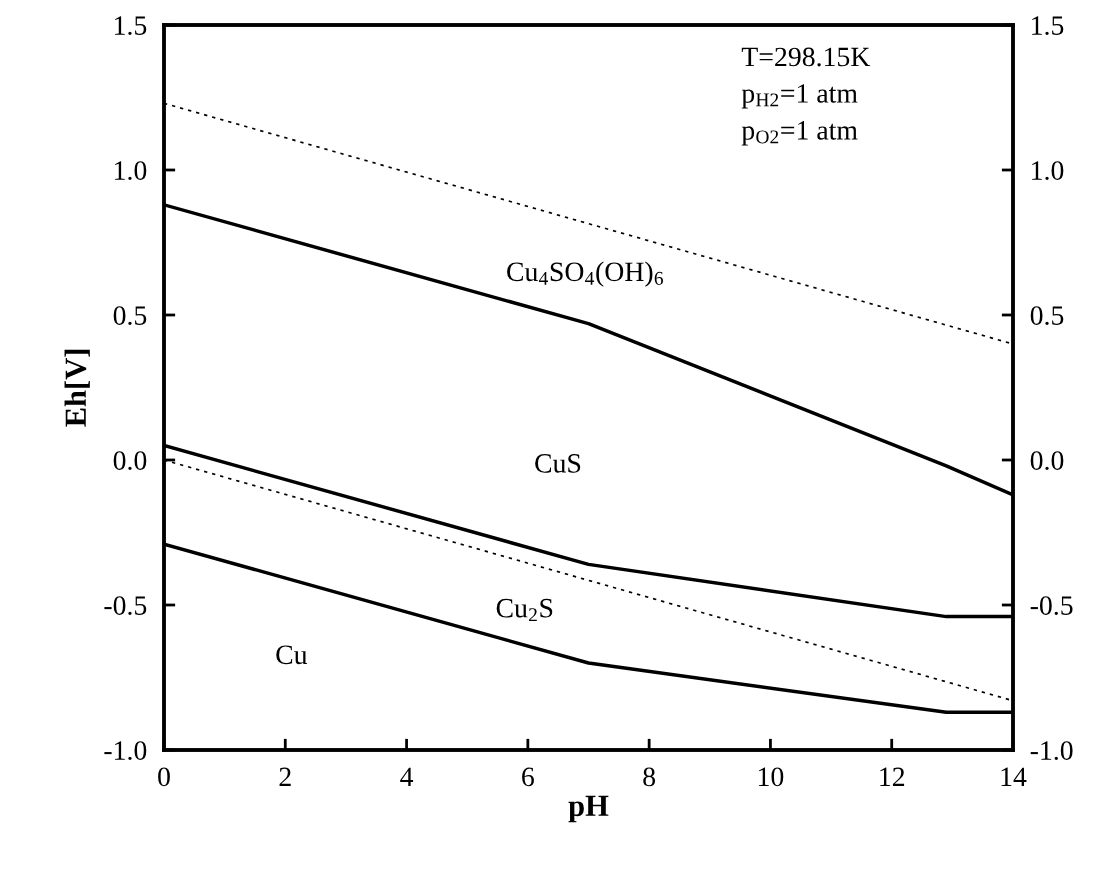  I want to click on x-tick-label: 2, so click(285, 776).